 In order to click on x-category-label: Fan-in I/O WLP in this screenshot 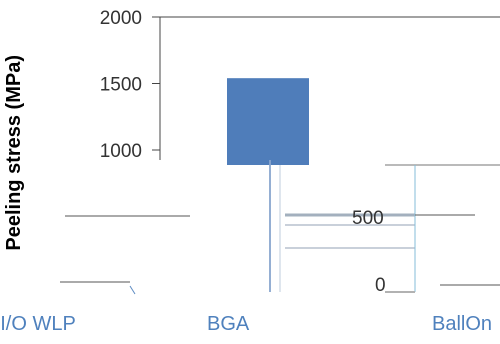, I will do `click(38, 324)`.